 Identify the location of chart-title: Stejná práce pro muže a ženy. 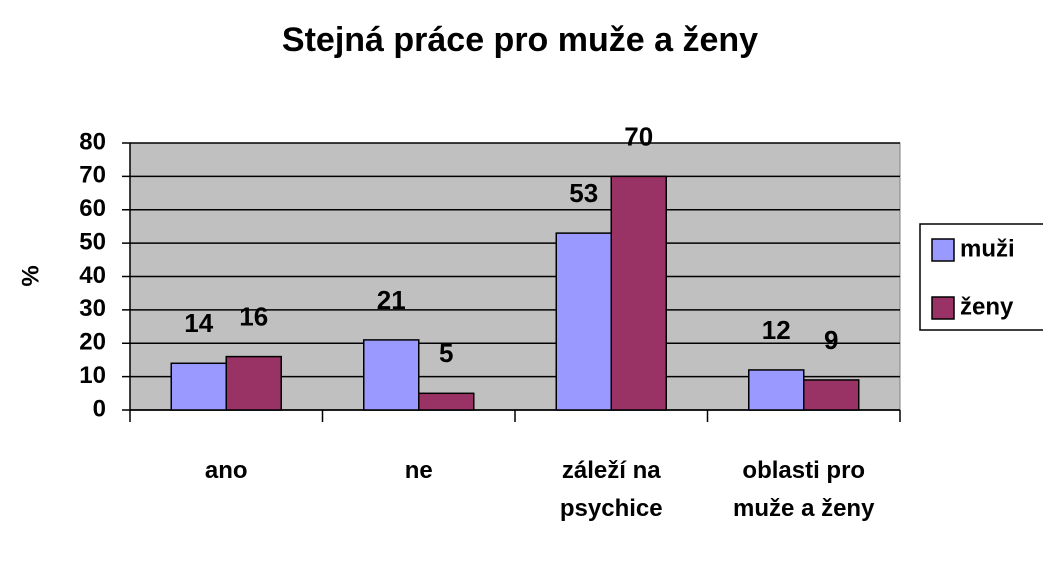
(520, 40).